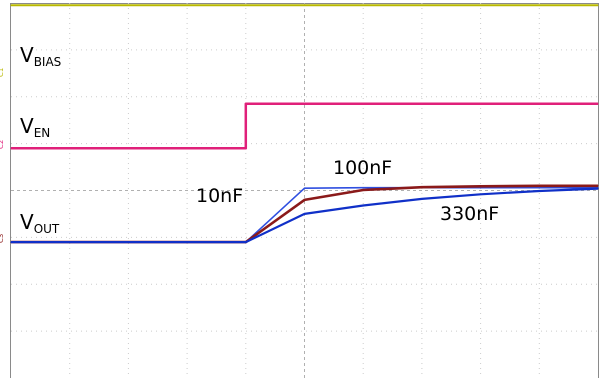 This screenshot has height=378, width=599. I want to click on signal-label-sub: BIAS, so click(48, 62).